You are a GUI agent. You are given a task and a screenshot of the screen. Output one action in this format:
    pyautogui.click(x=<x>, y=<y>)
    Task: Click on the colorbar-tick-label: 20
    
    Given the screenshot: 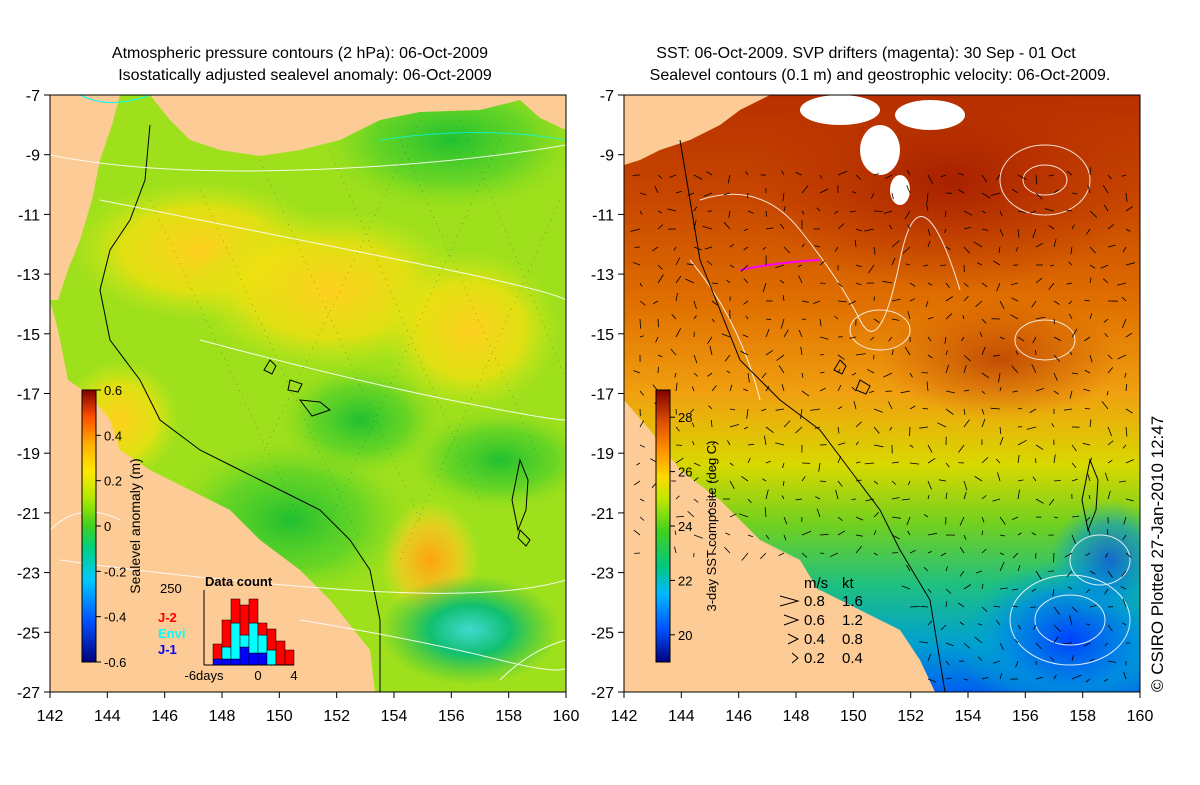 What is the action you would take?
    pyautogui.click(x=685, y=635)
    